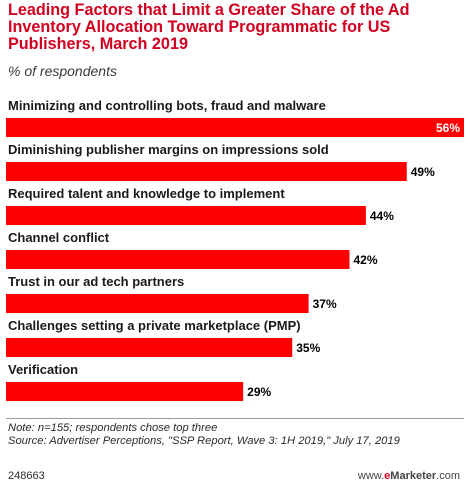 The height and width of the screenshot is (485, 470). Describe the element at coordinates (235, 418) in the screenshot. I see `footer-divider` at that location.